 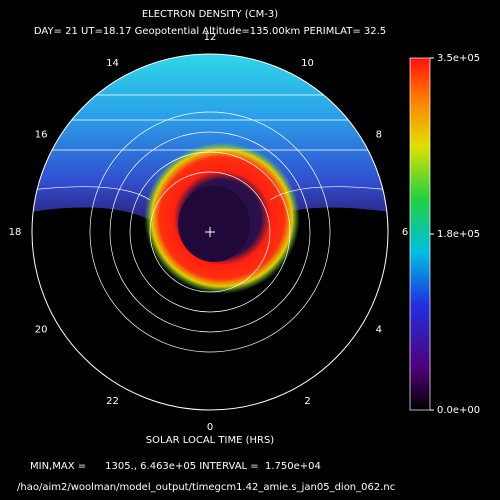 I want to click on colorbar-label: 1.8e+05, so click(x=458, y=234).